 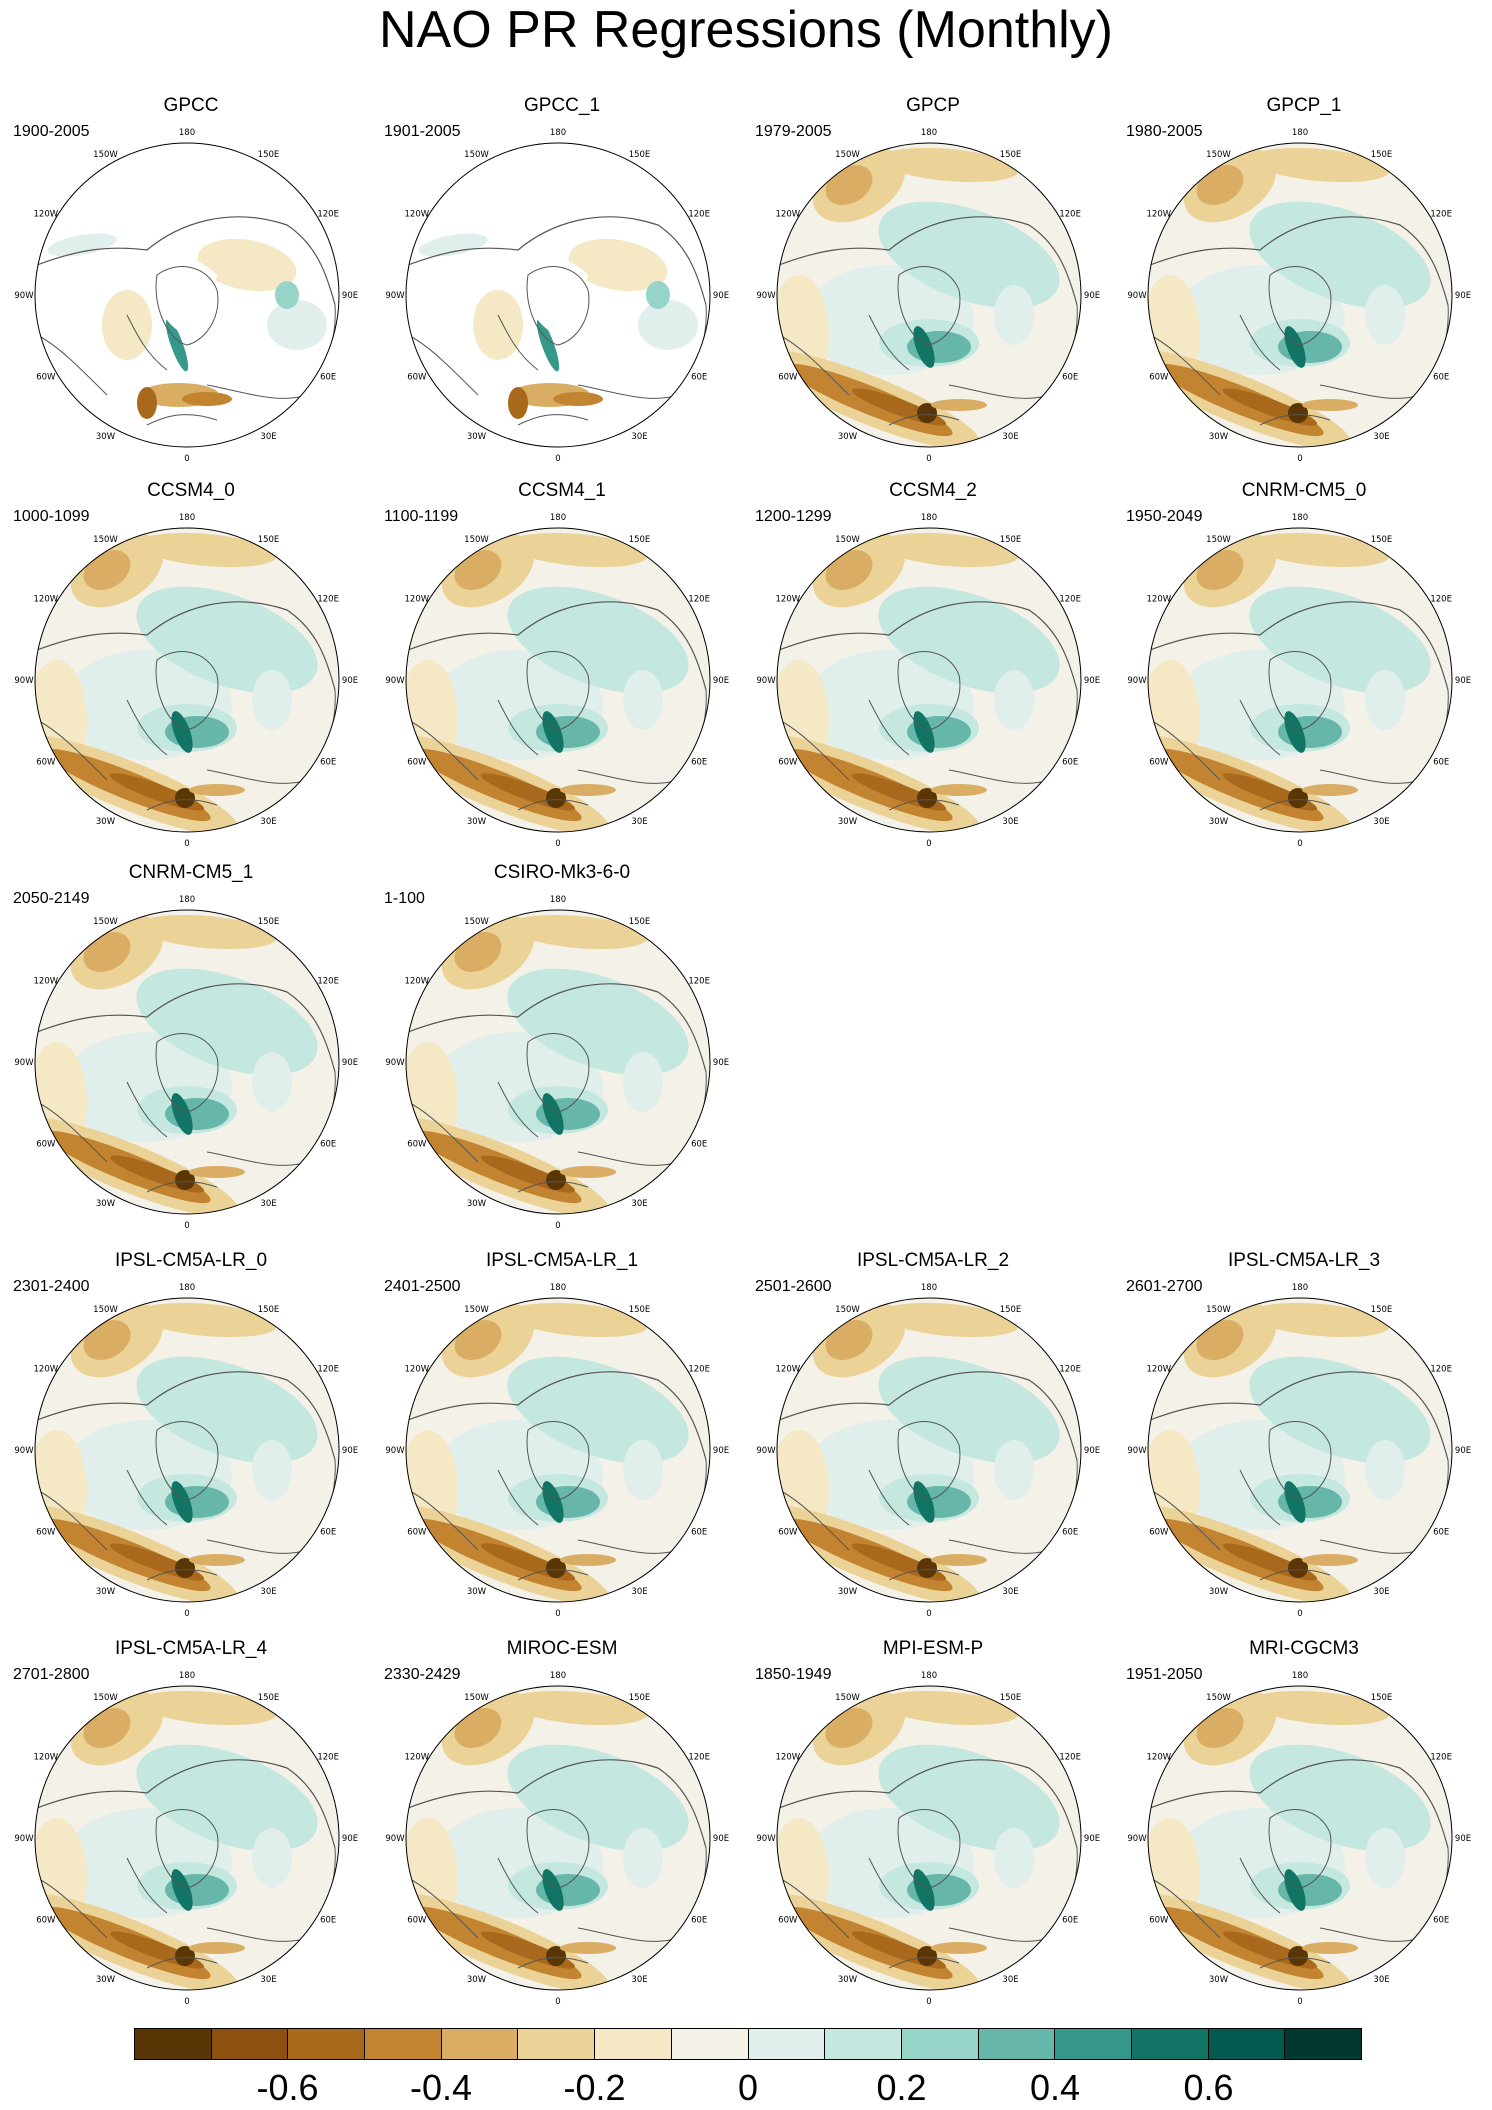 I want to click on panel-years: 2501-2600, so click(x=793, y=1286).